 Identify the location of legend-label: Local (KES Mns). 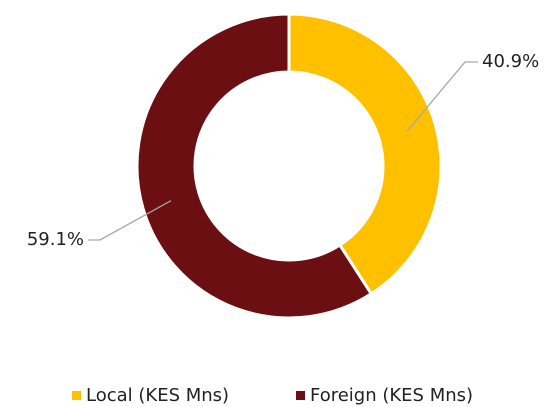
(157, 395).